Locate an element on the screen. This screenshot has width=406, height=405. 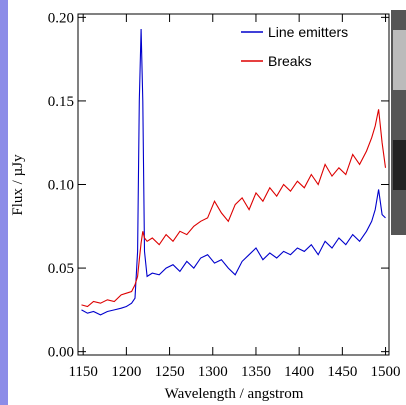
legend-label: Line emitters is located at coordinates (308, 32).